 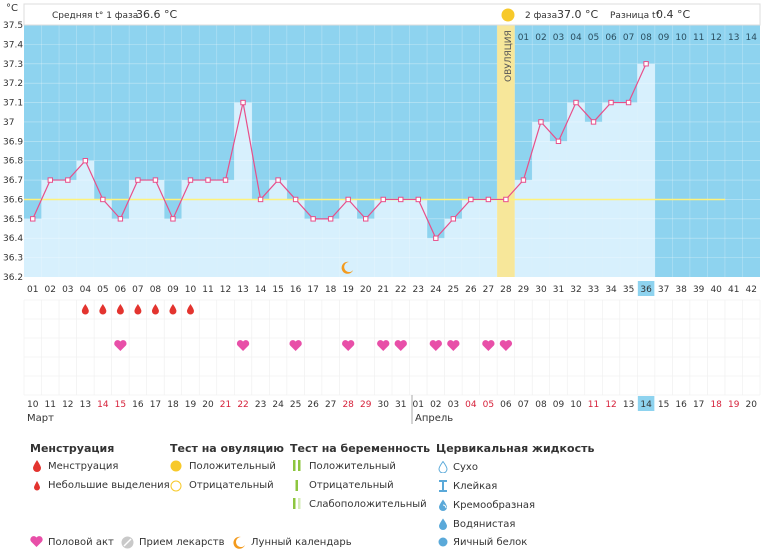 I want to click on current-date-highlight, so click(x=646, y=403).